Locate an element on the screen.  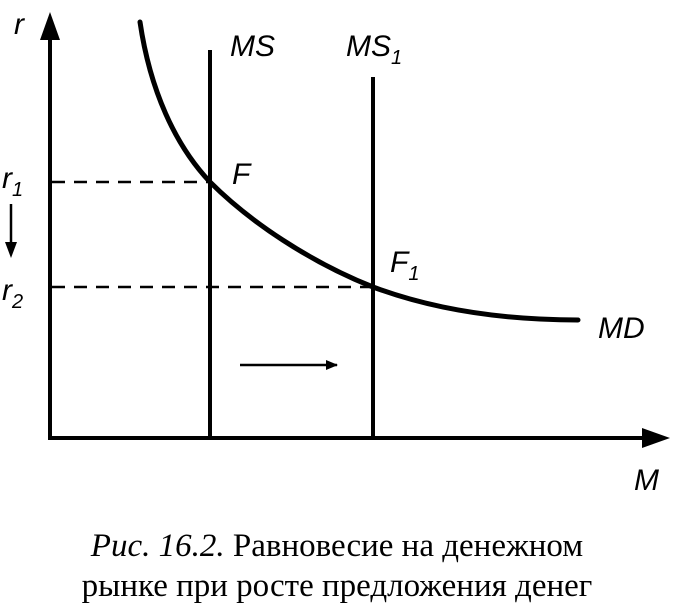
point-f-label: F is located at coordinates (242, 174).